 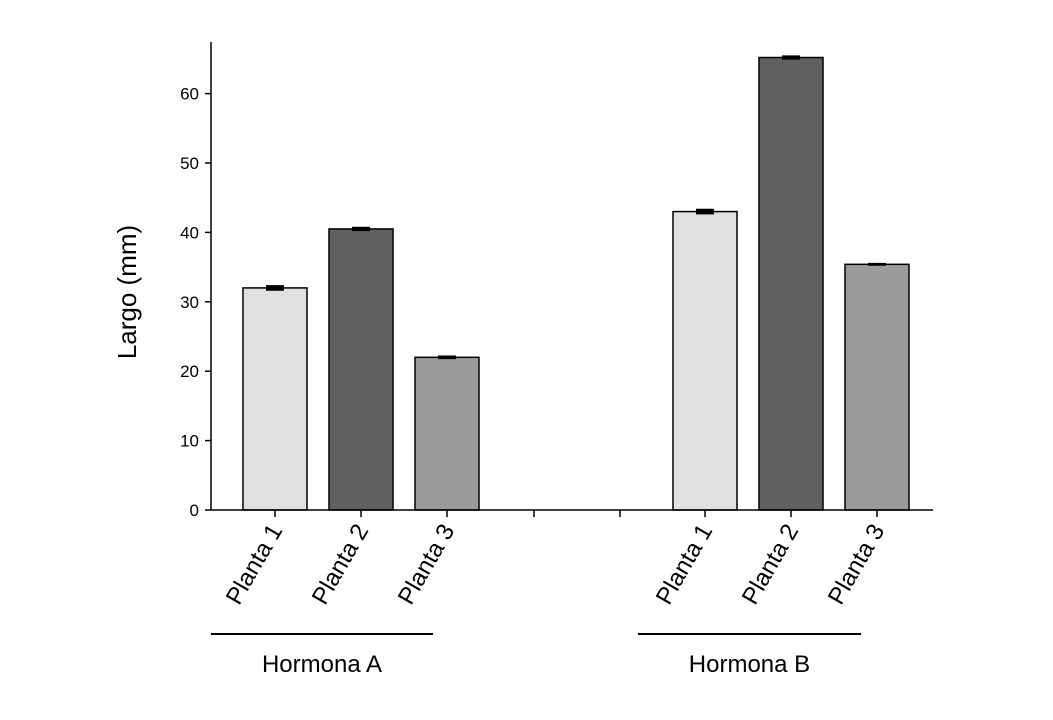 What do you see at coordinates (189, 441) in the screenshot?
I see `y-tick-label: 10` at bounding box center [189, 441].